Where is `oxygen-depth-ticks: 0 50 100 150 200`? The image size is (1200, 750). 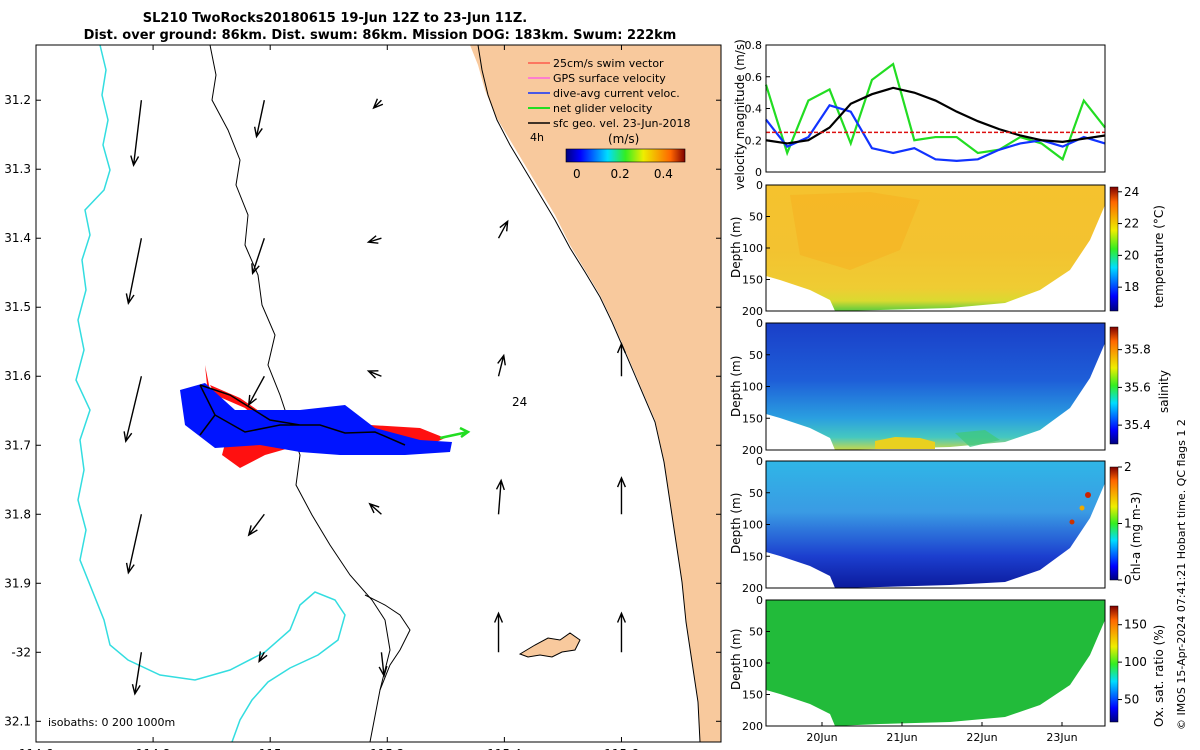
oxygen-depth-ticks: 0 50 100 150 200 is located at coordinates (756, 663).